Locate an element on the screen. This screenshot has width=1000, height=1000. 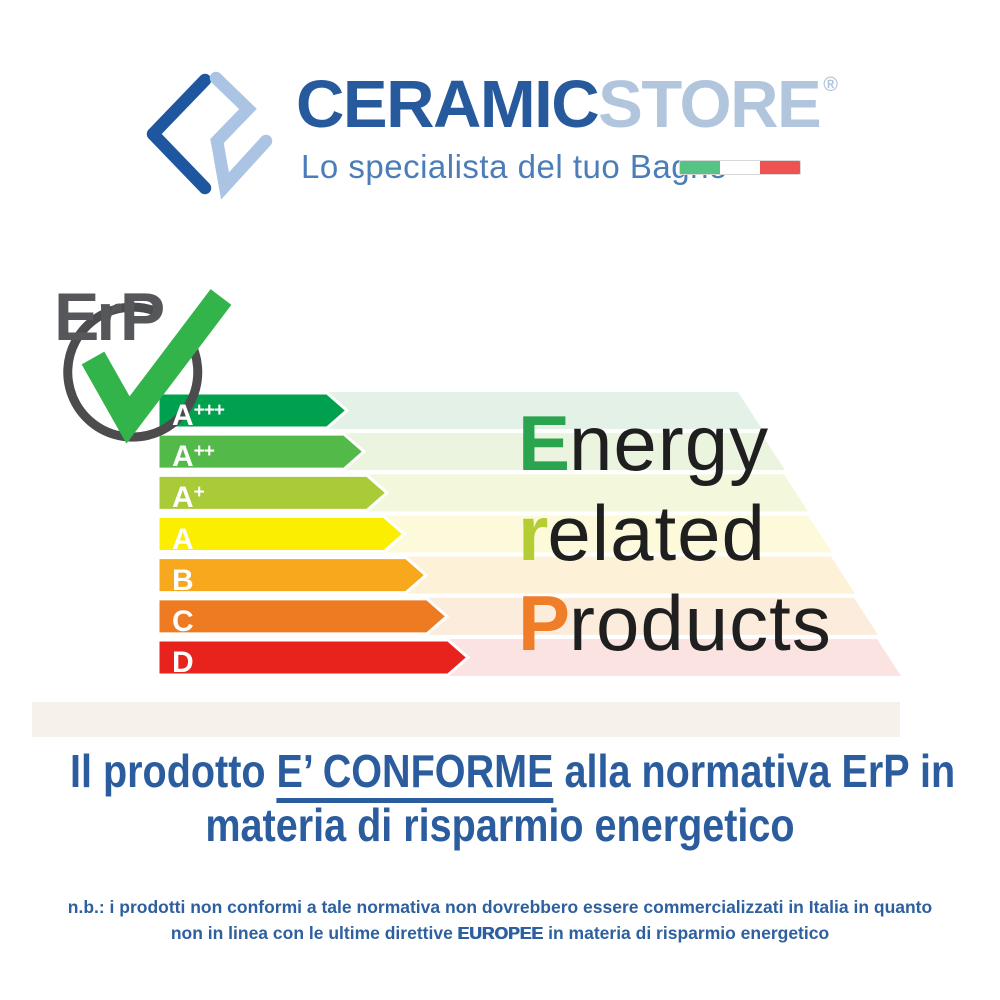
energy-word-initial: E is located at coordinates (544, 443).